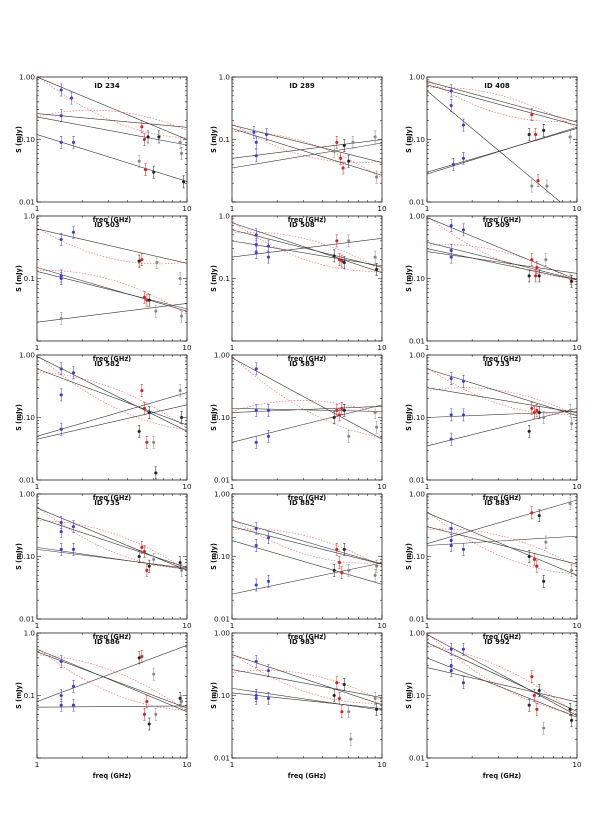  I want to click on panel: 1 10 1.00 0.10 0.01 freq (GHz) S (mJy) ID 583, so click(298, 427).